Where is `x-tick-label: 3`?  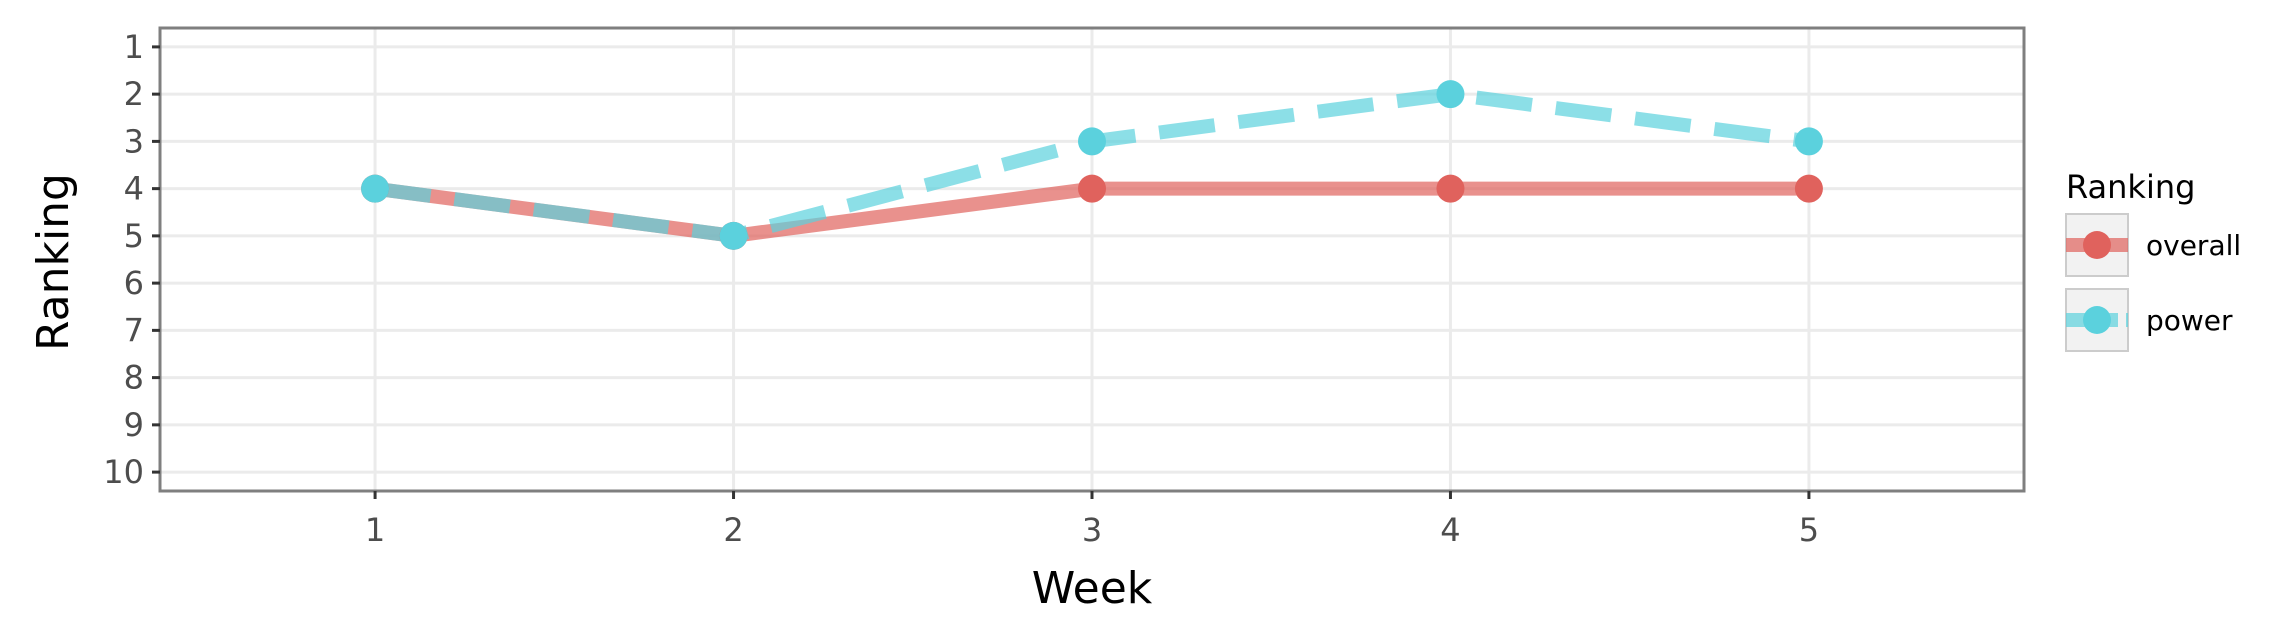 x-tick-label: 3 is located at coordinates (1092, 530).